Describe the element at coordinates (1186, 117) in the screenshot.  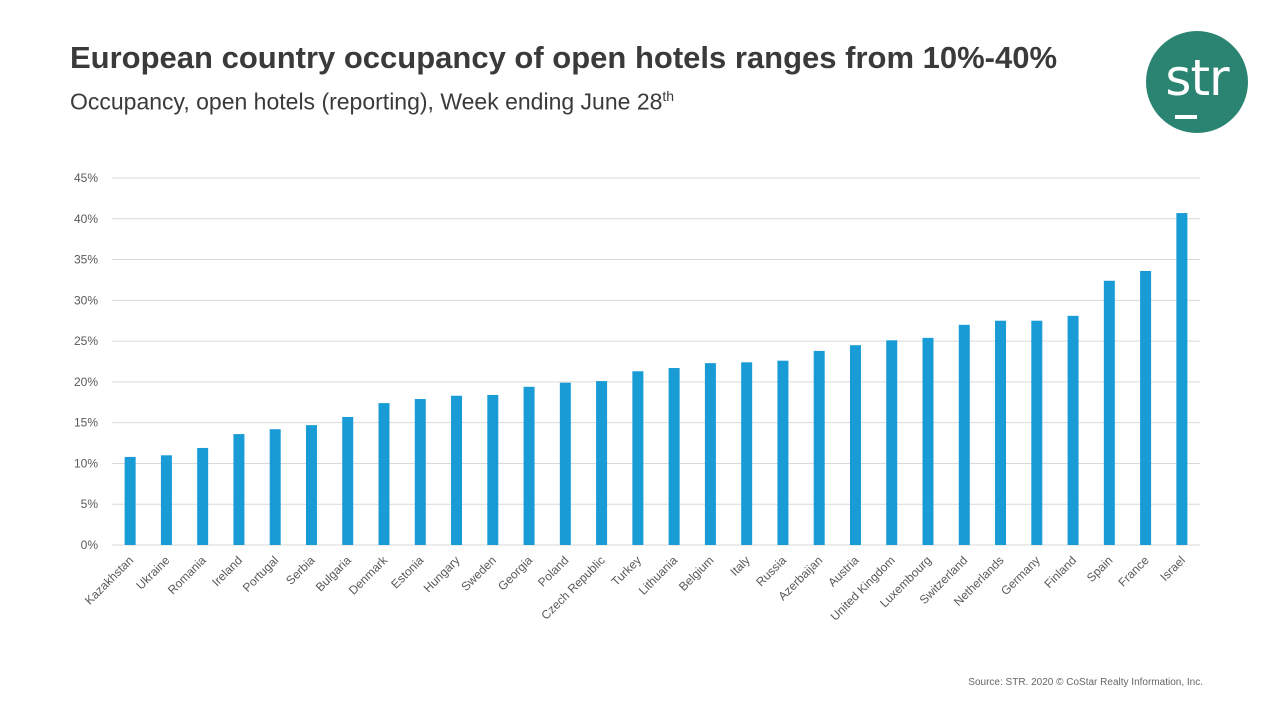
I see `logo-underline` at that location.